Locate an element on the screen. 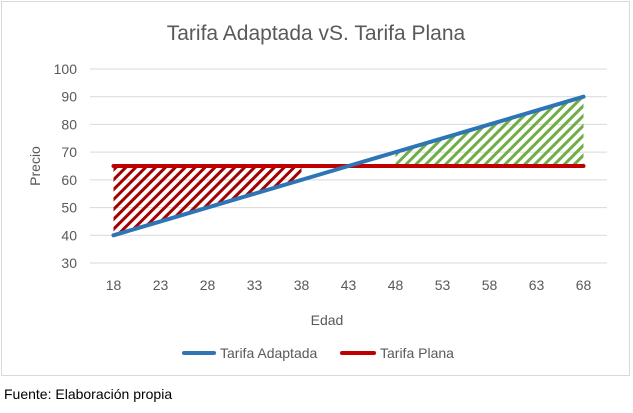  x-tick-label: 38 is located at coordinates (302, 285).